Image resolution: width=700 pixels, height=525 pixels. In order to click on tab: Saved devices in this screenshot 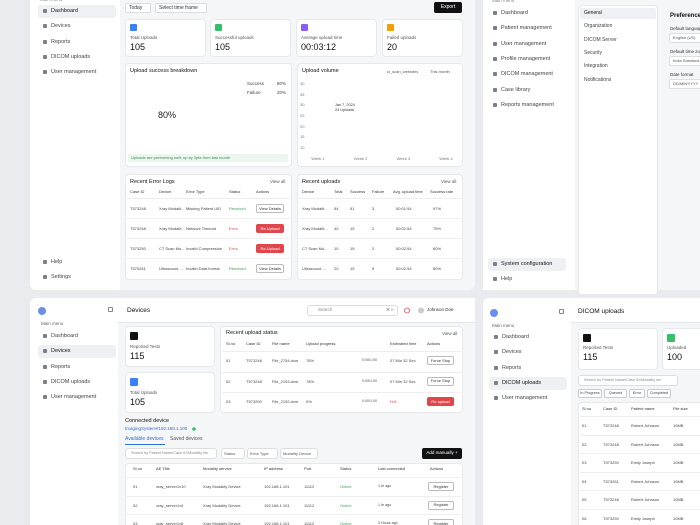, I will do `click(186, 439)`.